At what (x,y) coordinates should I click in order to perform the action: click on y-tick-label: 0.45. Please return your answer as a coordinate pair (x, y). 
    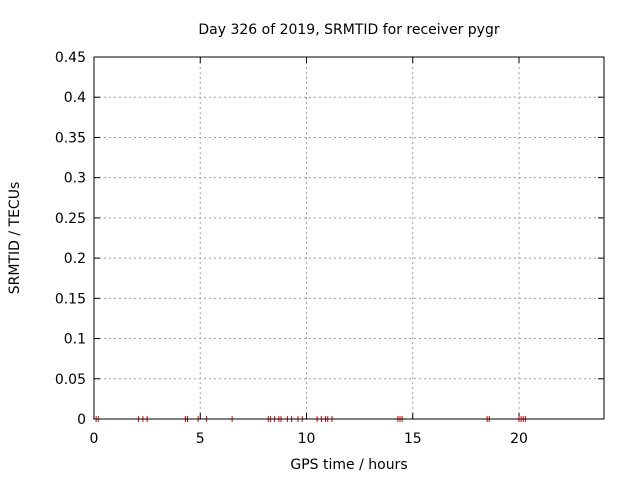
    Looking at the image, I should click on (70, 58).